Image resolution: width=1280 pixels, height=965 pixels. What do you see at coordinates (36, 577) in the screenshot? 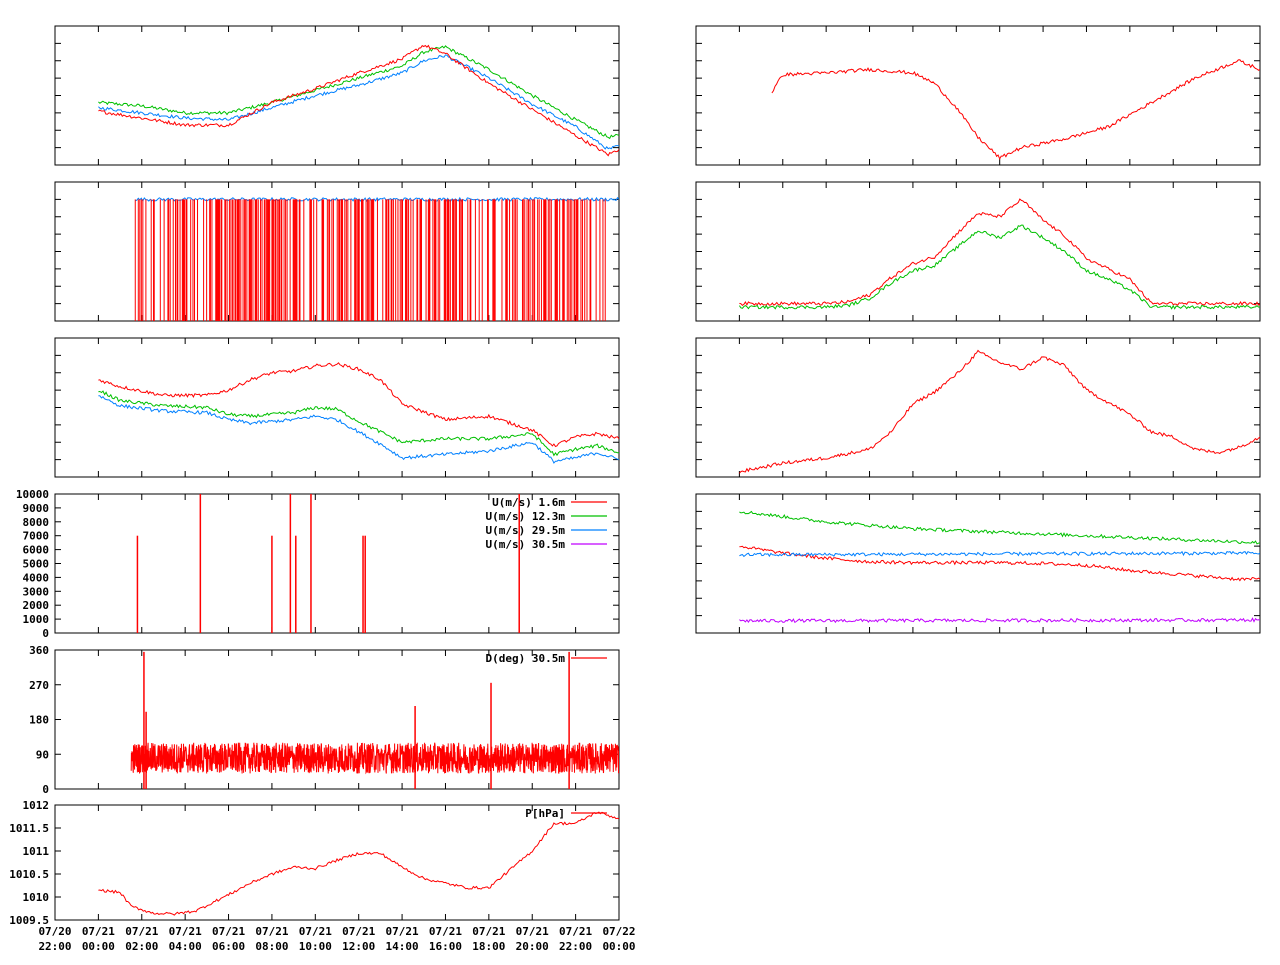
I see `y-tick-label: 4000` at bounding box center [36, 577].